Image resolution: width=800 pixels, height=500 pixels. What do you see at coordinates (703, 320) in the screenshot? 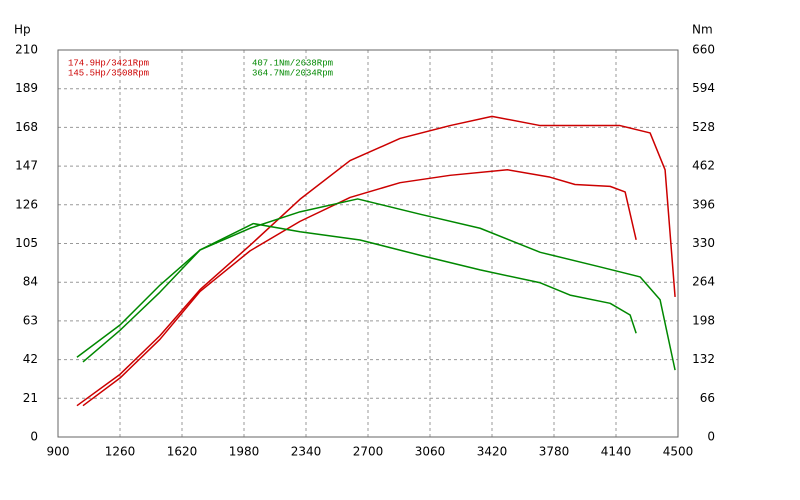
I see `y2-tick-label: 198` at bounding box center [703, 320].